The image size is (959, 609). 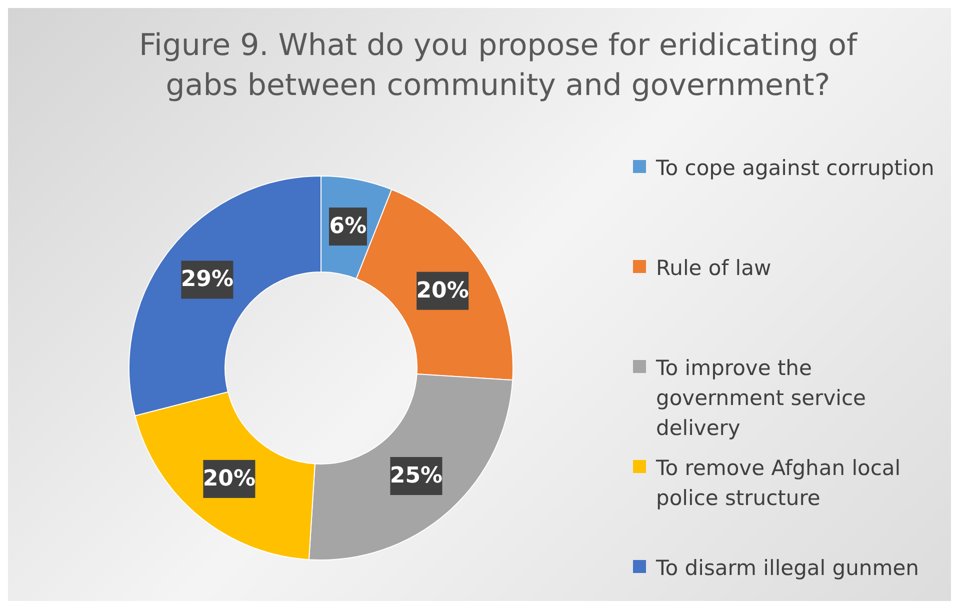 What do you see at coordinates (787, 568) in the screenshot?
I see `legend-label: To disarm illegal gunmen` at bounding box center [787, 568].